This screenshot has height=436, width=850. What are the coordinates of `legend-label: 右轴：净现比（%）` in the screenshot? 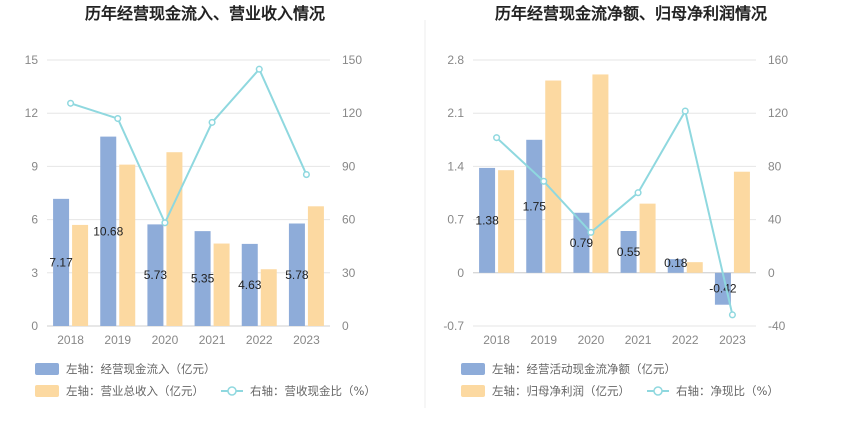 It's located at (727, 391).